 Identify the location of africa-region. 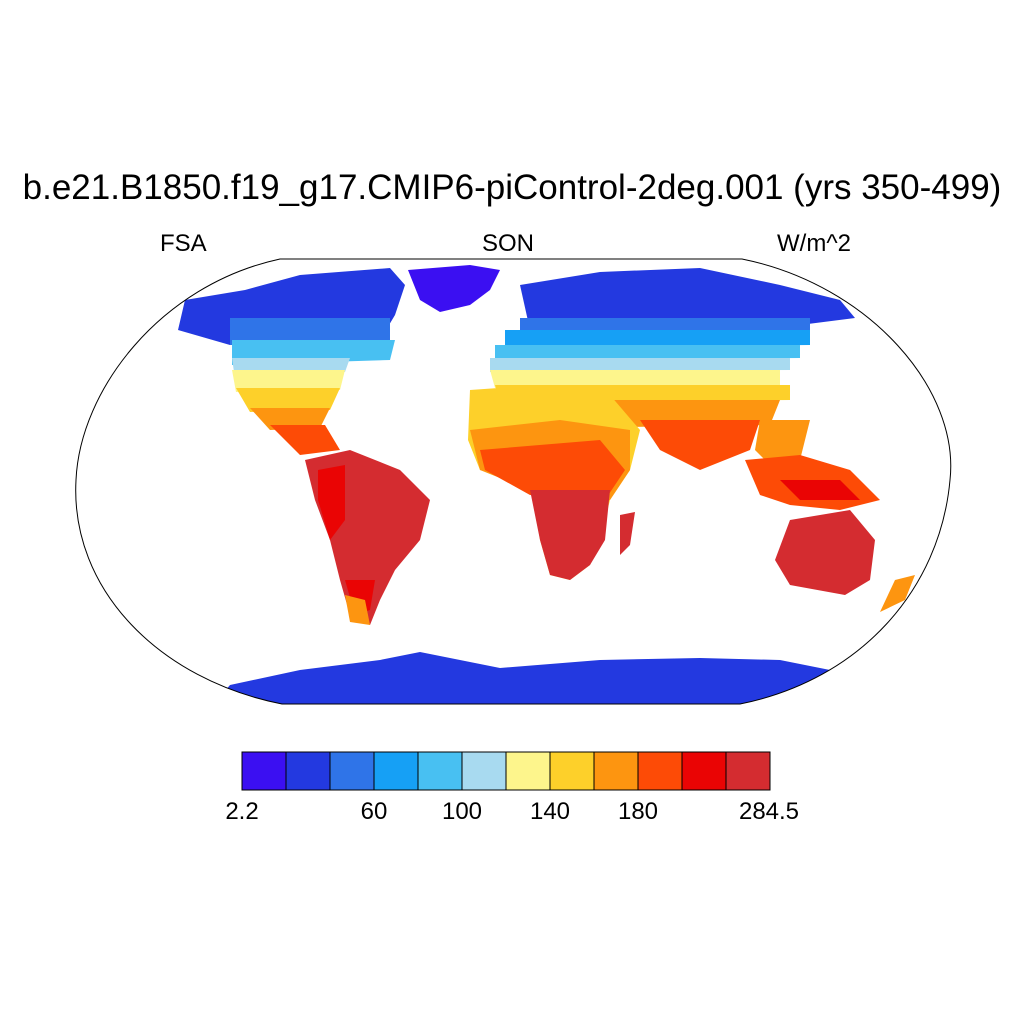
(554, 482).